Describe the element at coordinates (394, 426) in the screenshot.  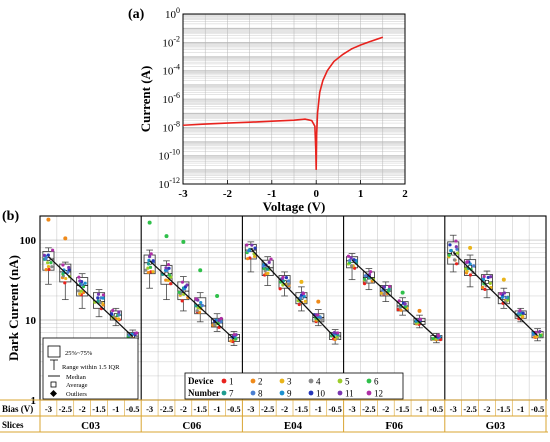
I see `slice-name-label: F06` at that location.